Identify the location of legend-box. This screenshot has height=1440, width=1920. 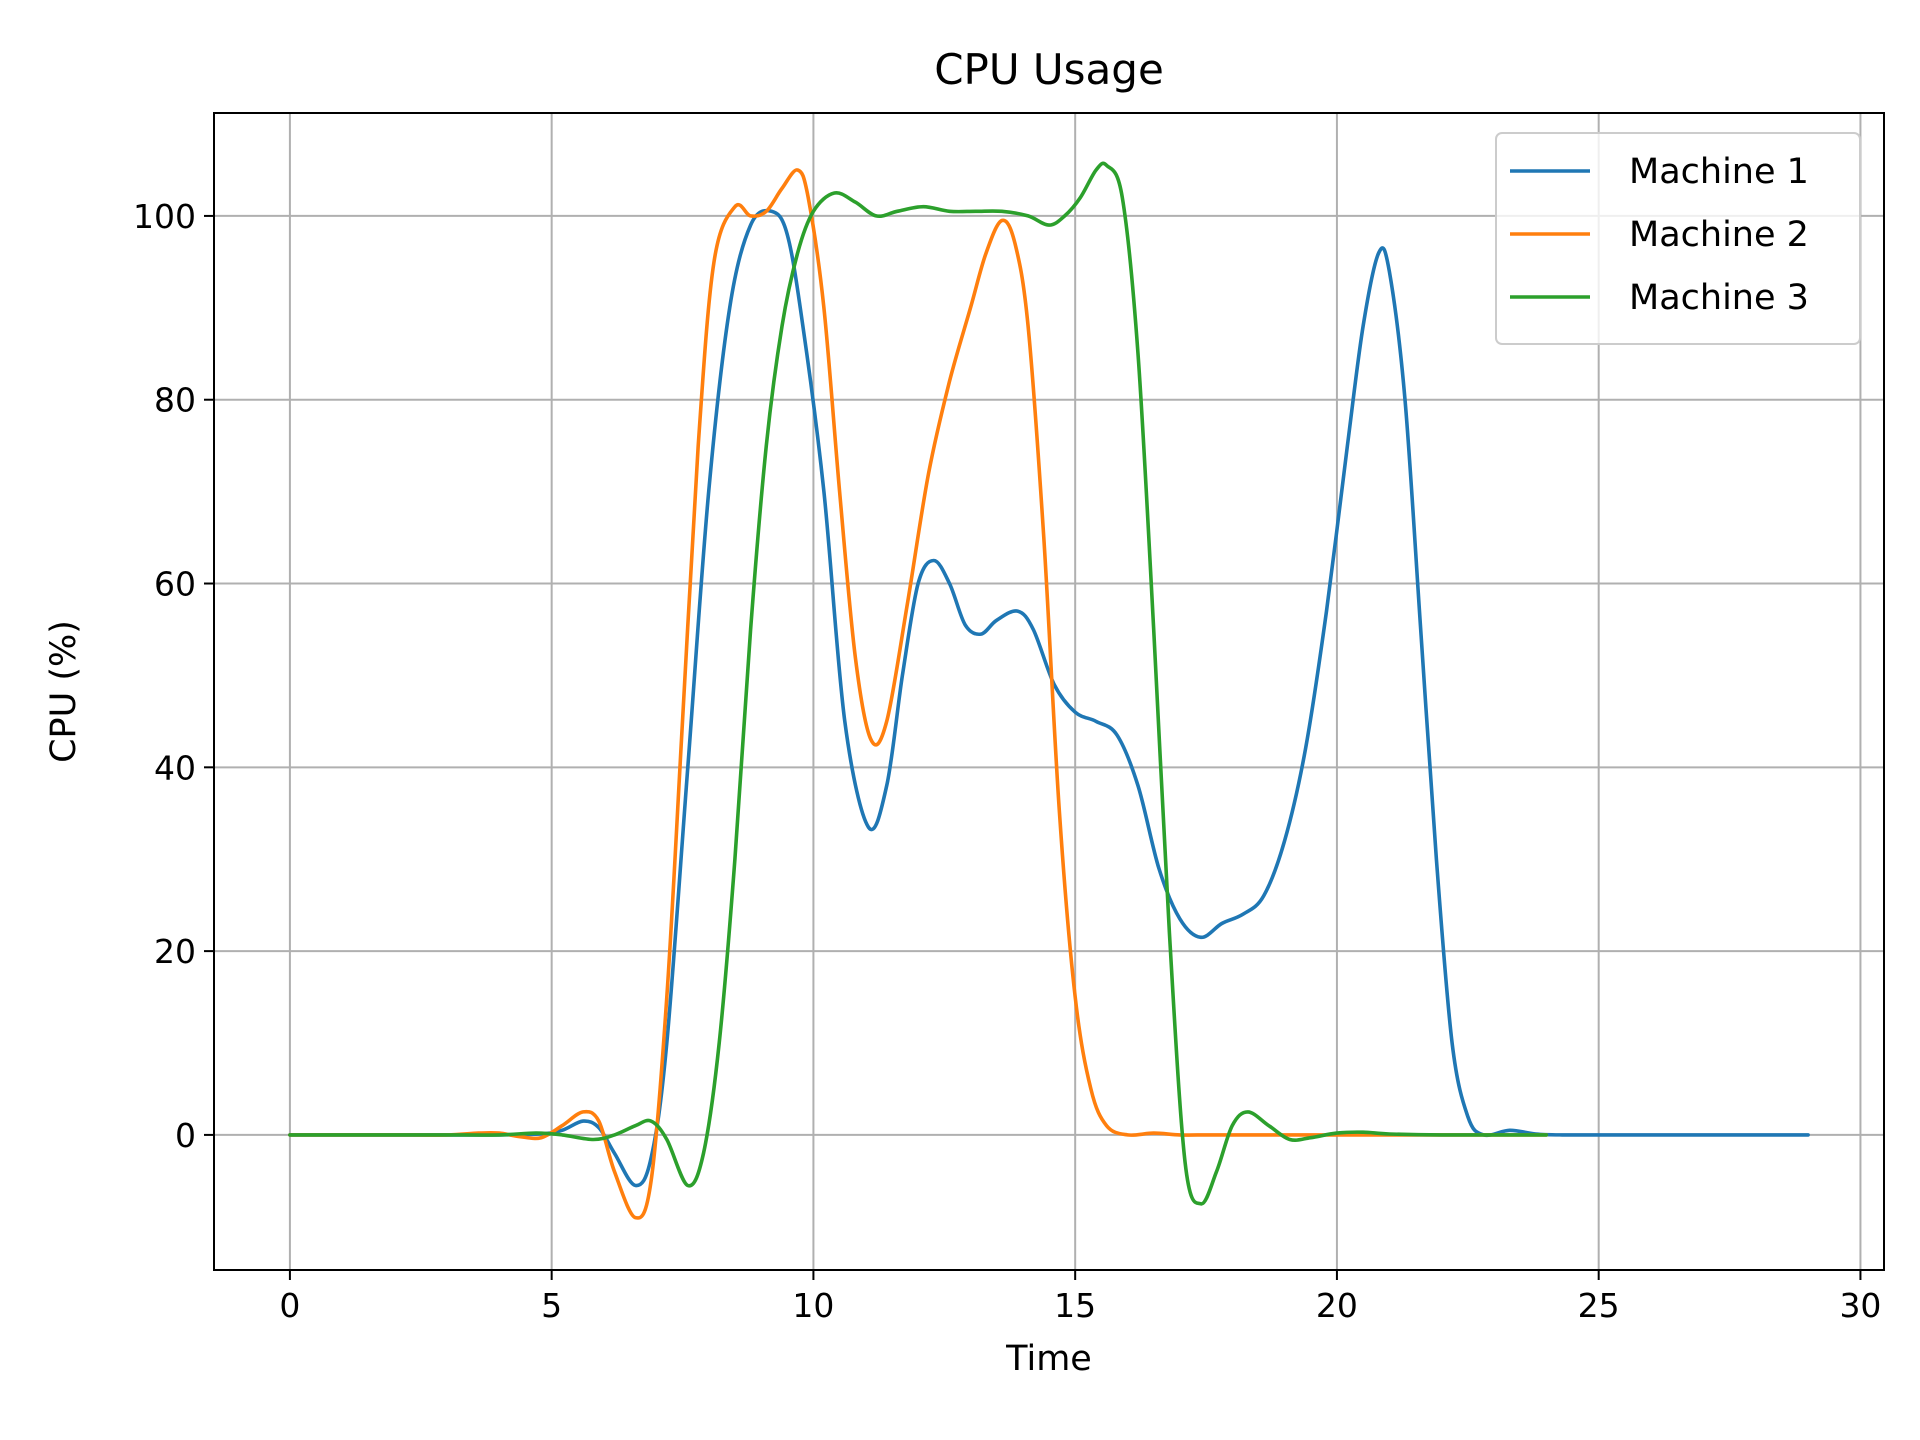
(1678, 238).